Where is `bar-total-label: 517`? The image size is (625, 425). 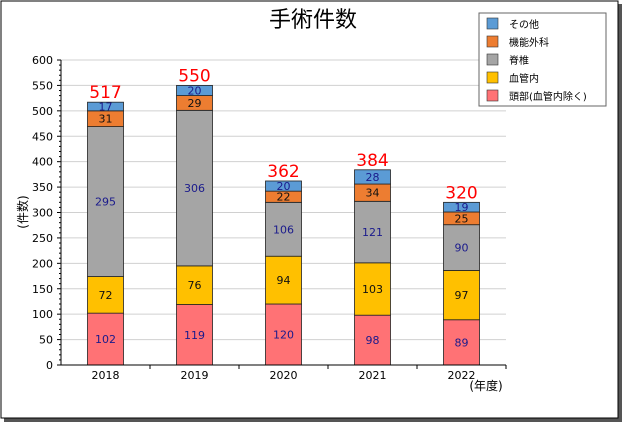
bar-total-label: 517 is located at coordinates (105, 93).